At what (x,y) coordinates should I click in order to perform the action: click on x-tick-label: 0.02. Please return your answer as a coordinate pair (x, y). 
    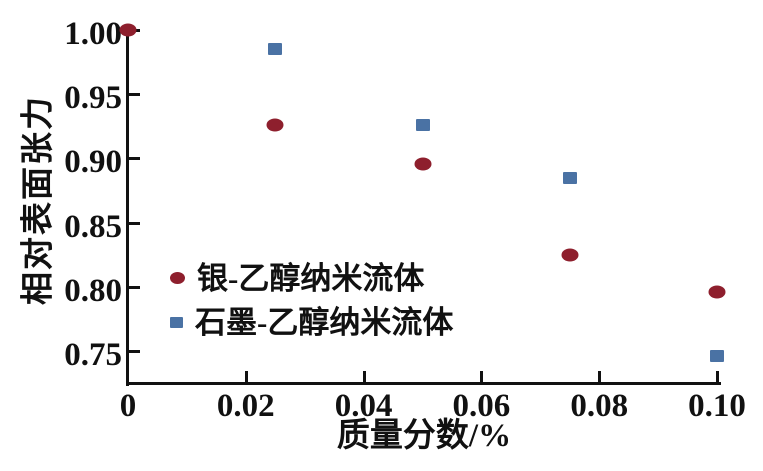
    Looking at the image, I should click on (245, 406).